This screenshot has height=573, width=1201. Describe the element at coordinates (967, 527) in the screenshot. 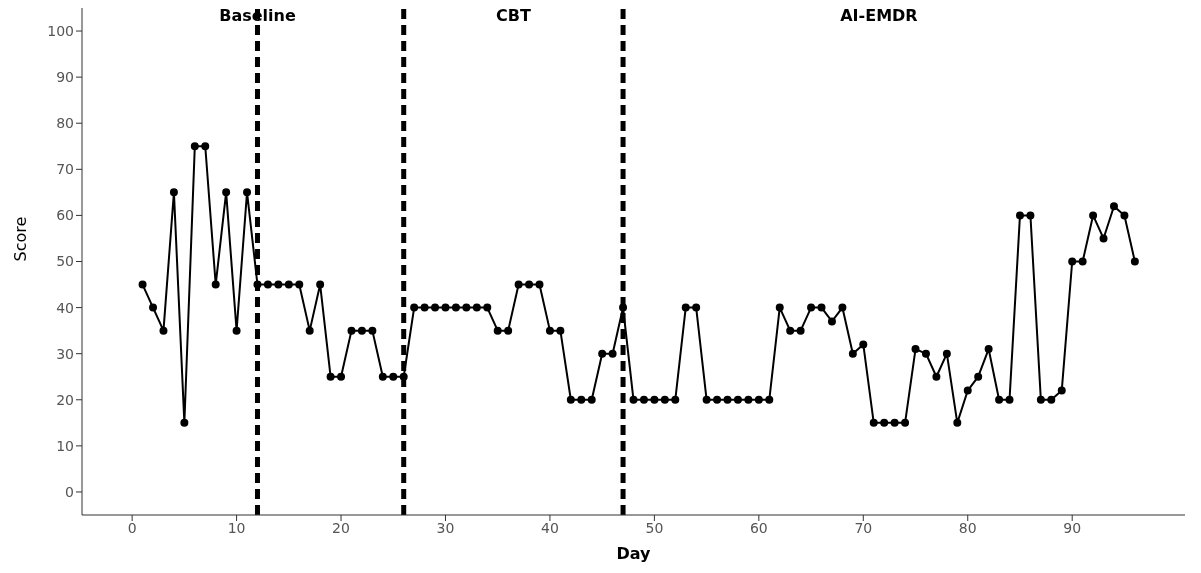

I see `x-tick-label: 80` at that location.